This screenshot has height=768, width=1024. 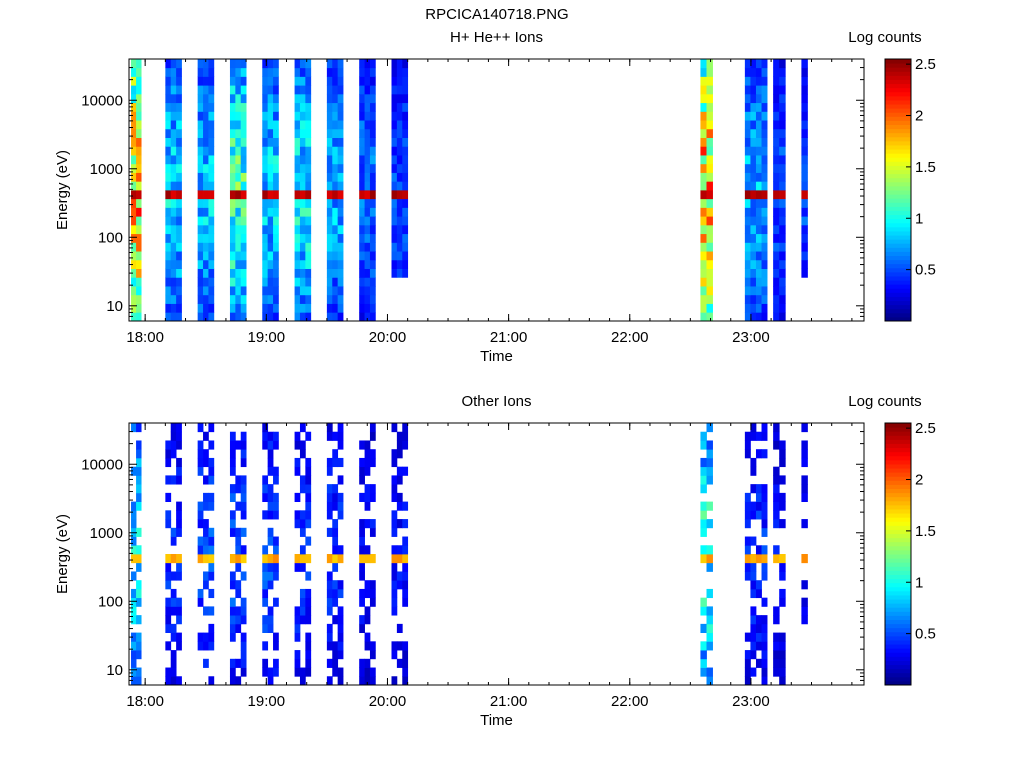 What do you see at coordinates (102, 100) in the screenshot?
I see `y-tick-label: 10000` at bounding box center [102, 100].